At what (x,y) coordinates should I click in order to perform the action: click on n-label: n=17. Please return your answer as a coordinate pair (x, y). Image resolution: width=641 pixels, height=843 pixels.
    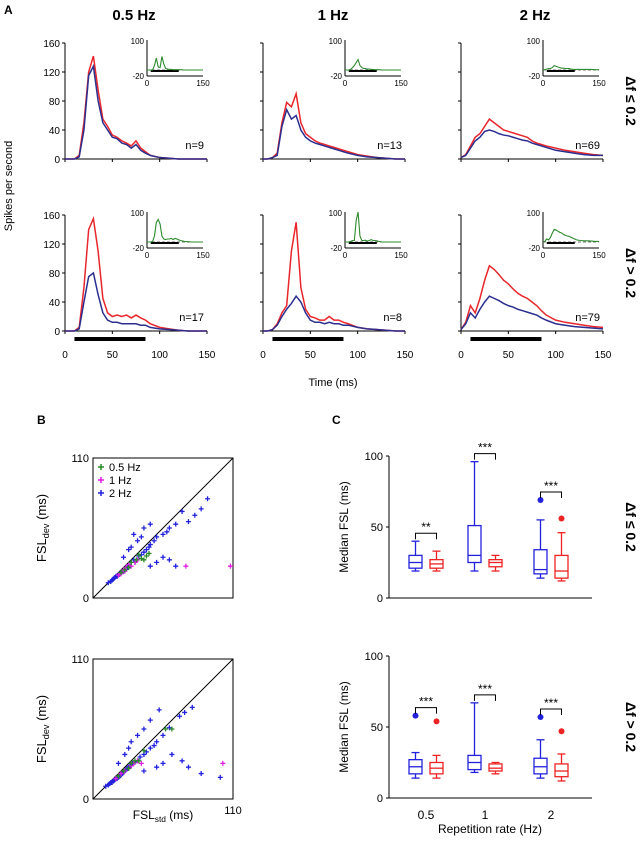
    Looking at the image, I should click on (191, 318).